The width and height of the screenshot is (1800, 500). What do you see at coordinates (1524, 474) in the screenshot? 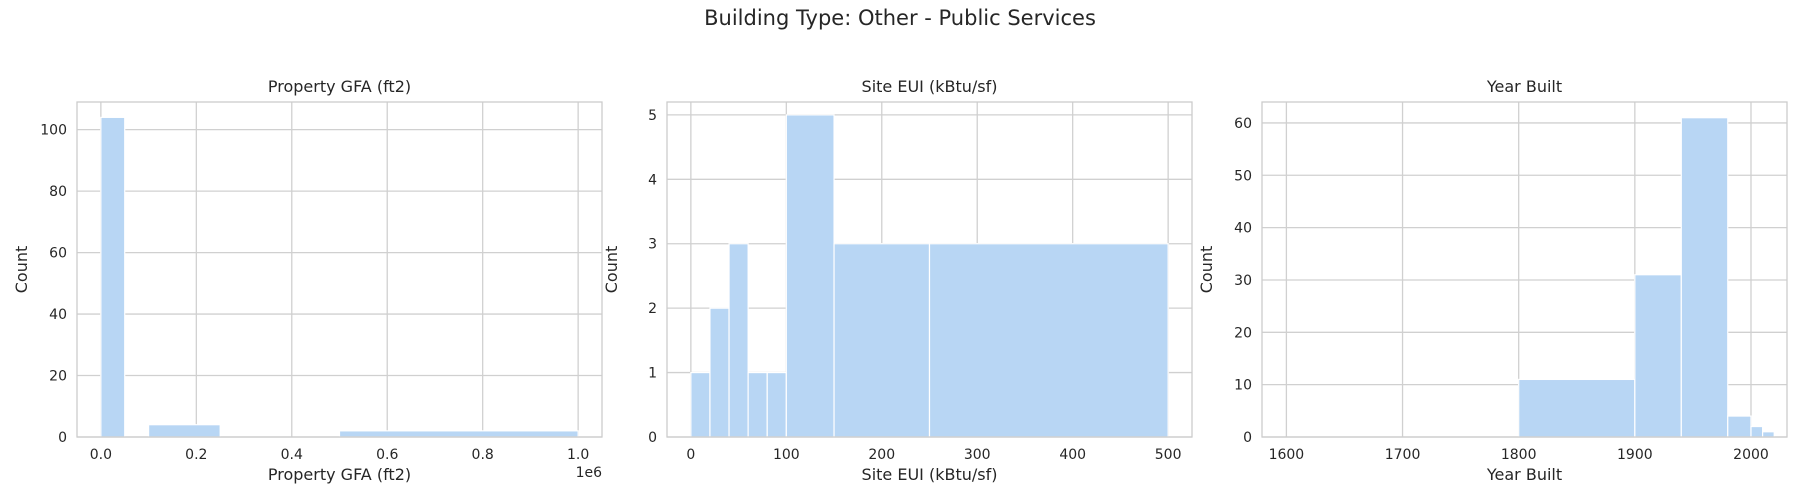
I see `panel-3-x-axis-label: Year Built` at bounding box center [1524, 474].